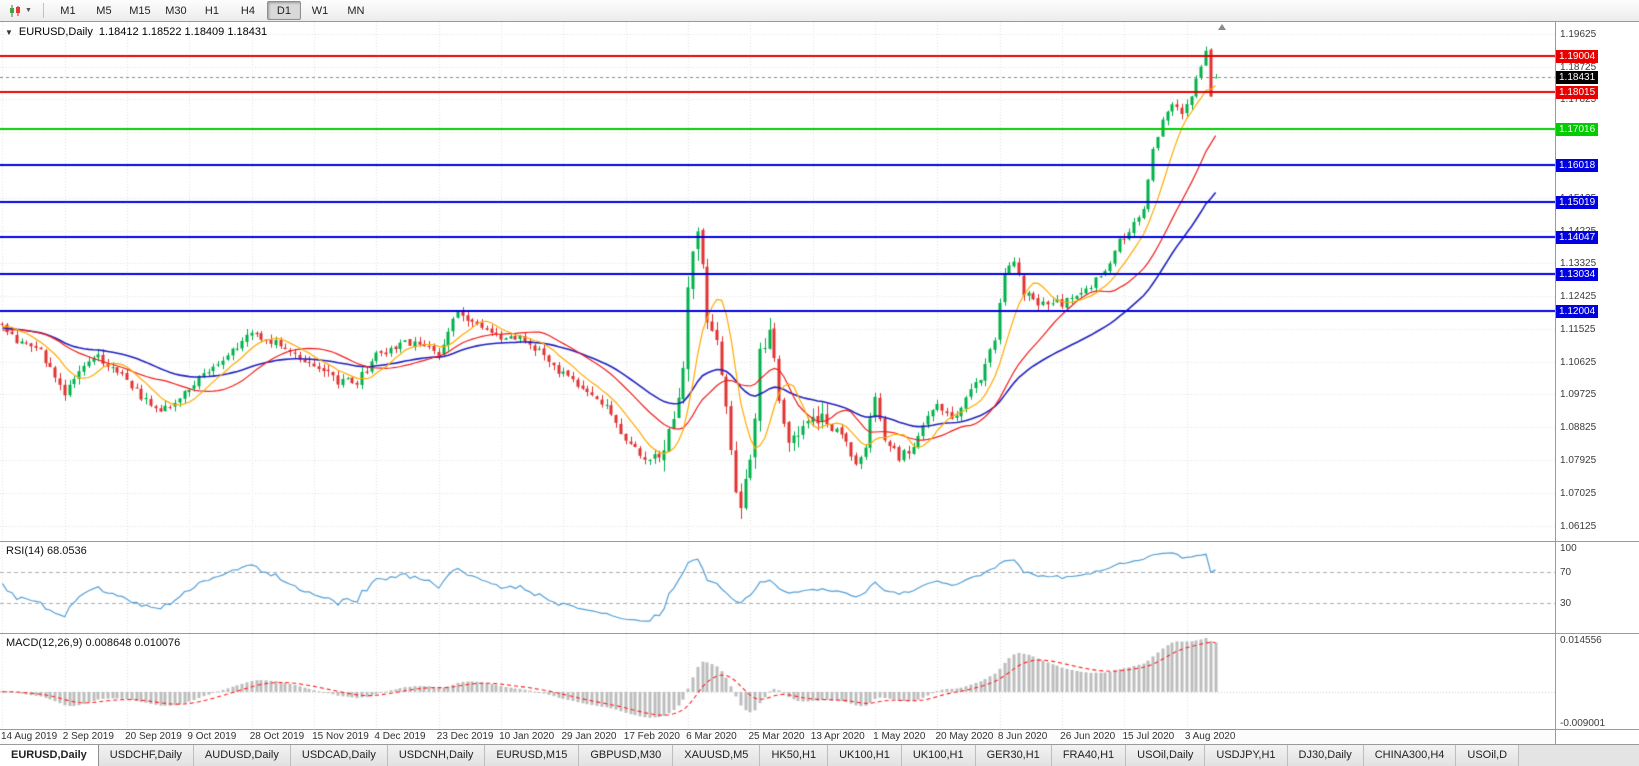 The height and width of the screenshot is (766, 1639). Describe the element at coordinates (1013, 755) in the screenshot. I see `tab-ger30-h1: GER30,H1` at that location.